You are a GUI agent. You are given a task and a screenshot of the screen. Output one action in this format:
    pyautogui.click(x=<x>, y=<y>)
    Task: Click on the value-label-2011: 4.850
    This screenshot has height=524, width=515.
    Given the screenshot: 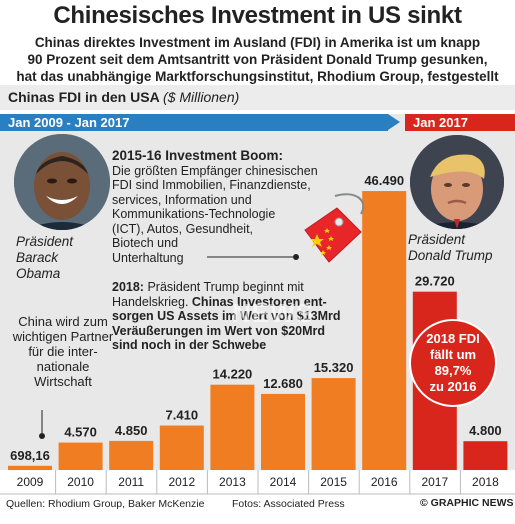 What is the action you would take?
    pyautogui.click(x=131, y=430)
    